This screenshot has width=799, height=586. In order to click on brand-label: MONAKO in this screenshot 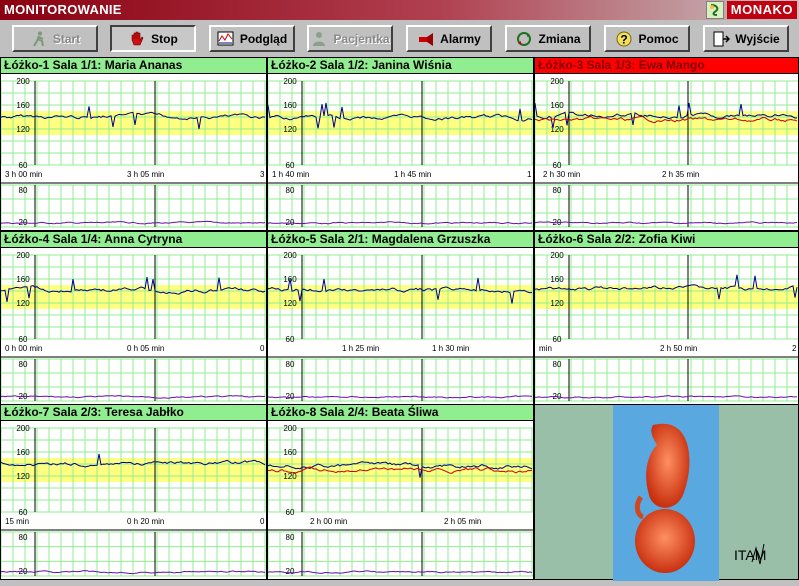, I will do `click(761, 10)`.